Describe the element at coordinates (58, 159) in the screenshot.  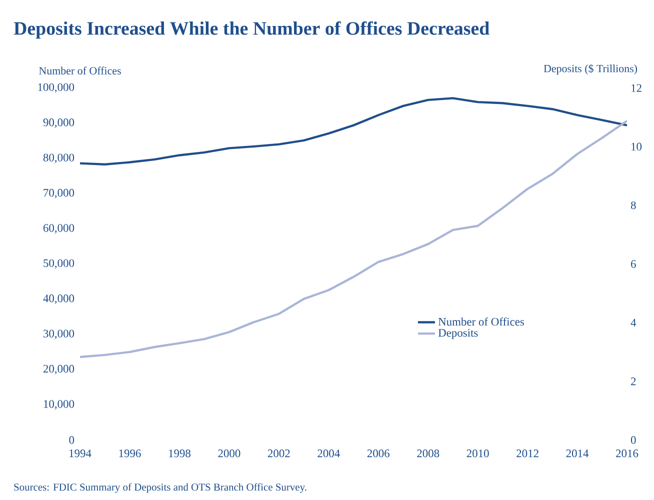
I see `y-tick-label: 80,000` at that location.